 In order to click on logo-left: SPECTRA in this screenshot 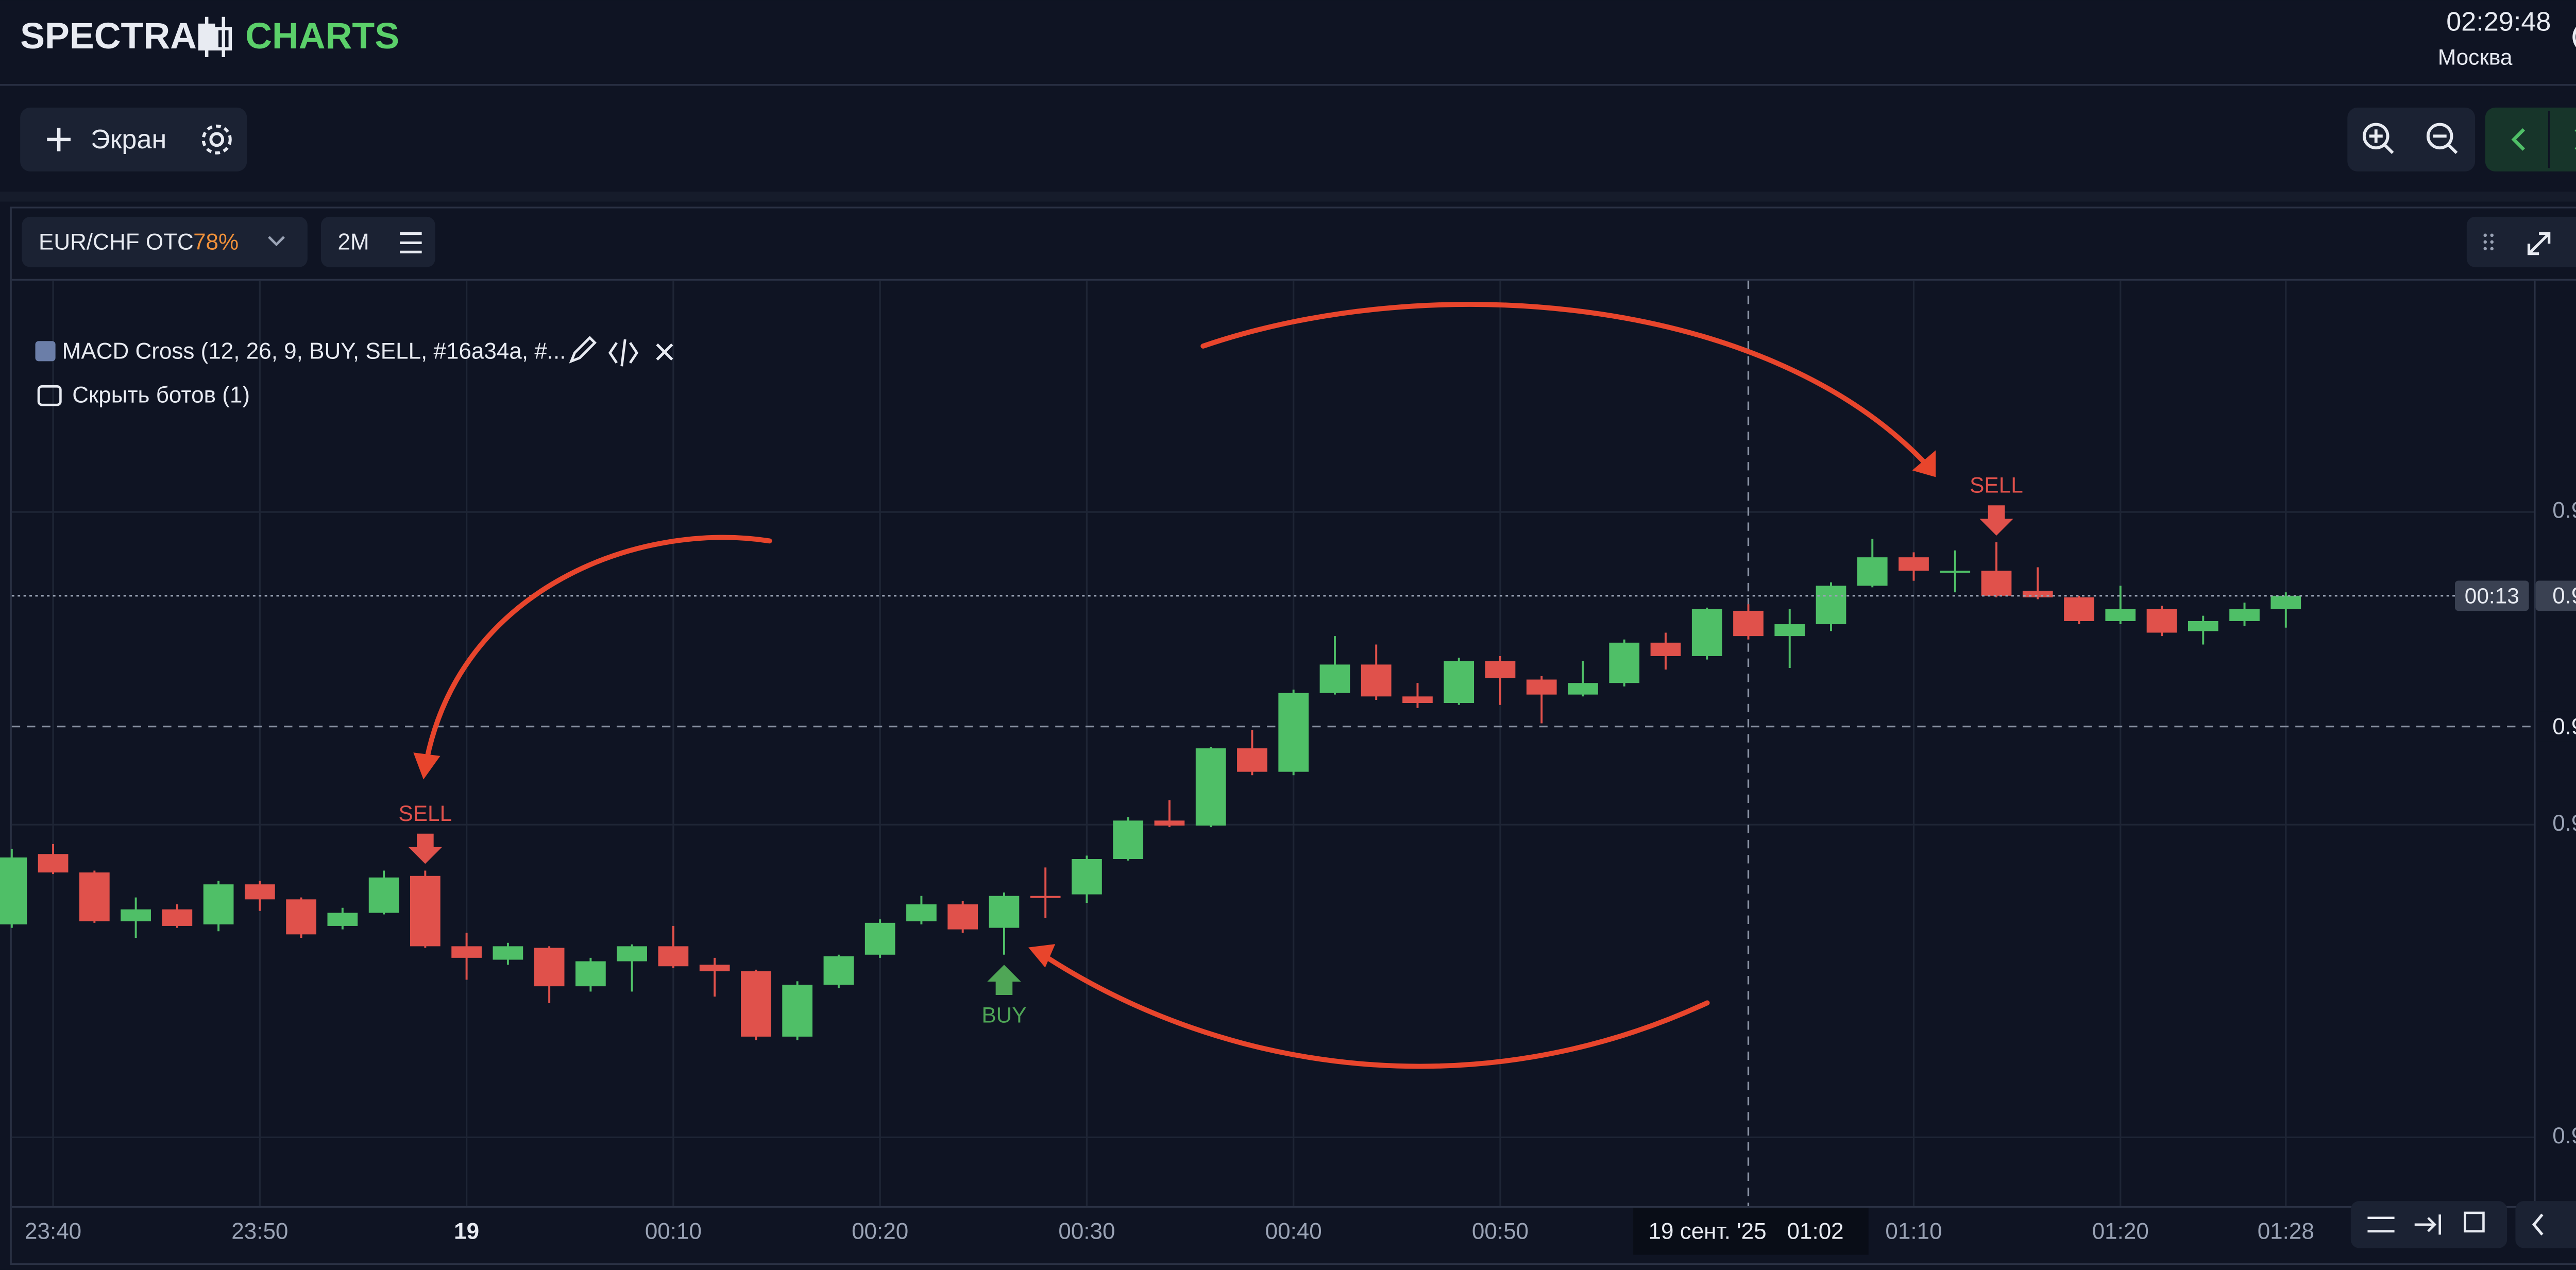, I will do `click(108, 36)`.